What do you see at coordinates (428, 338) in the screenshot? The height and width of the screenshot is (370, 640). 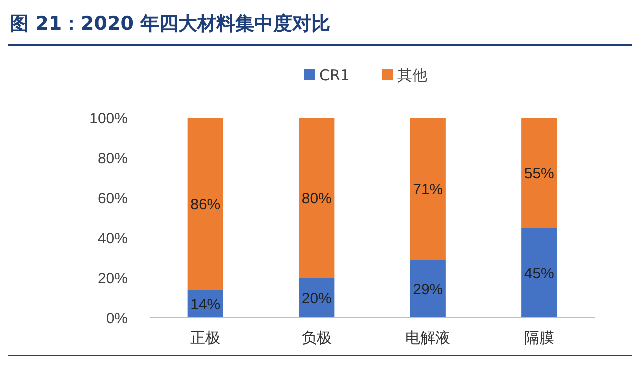 I see `x-tick-label: 电解液` at bounding box center [428, 338].